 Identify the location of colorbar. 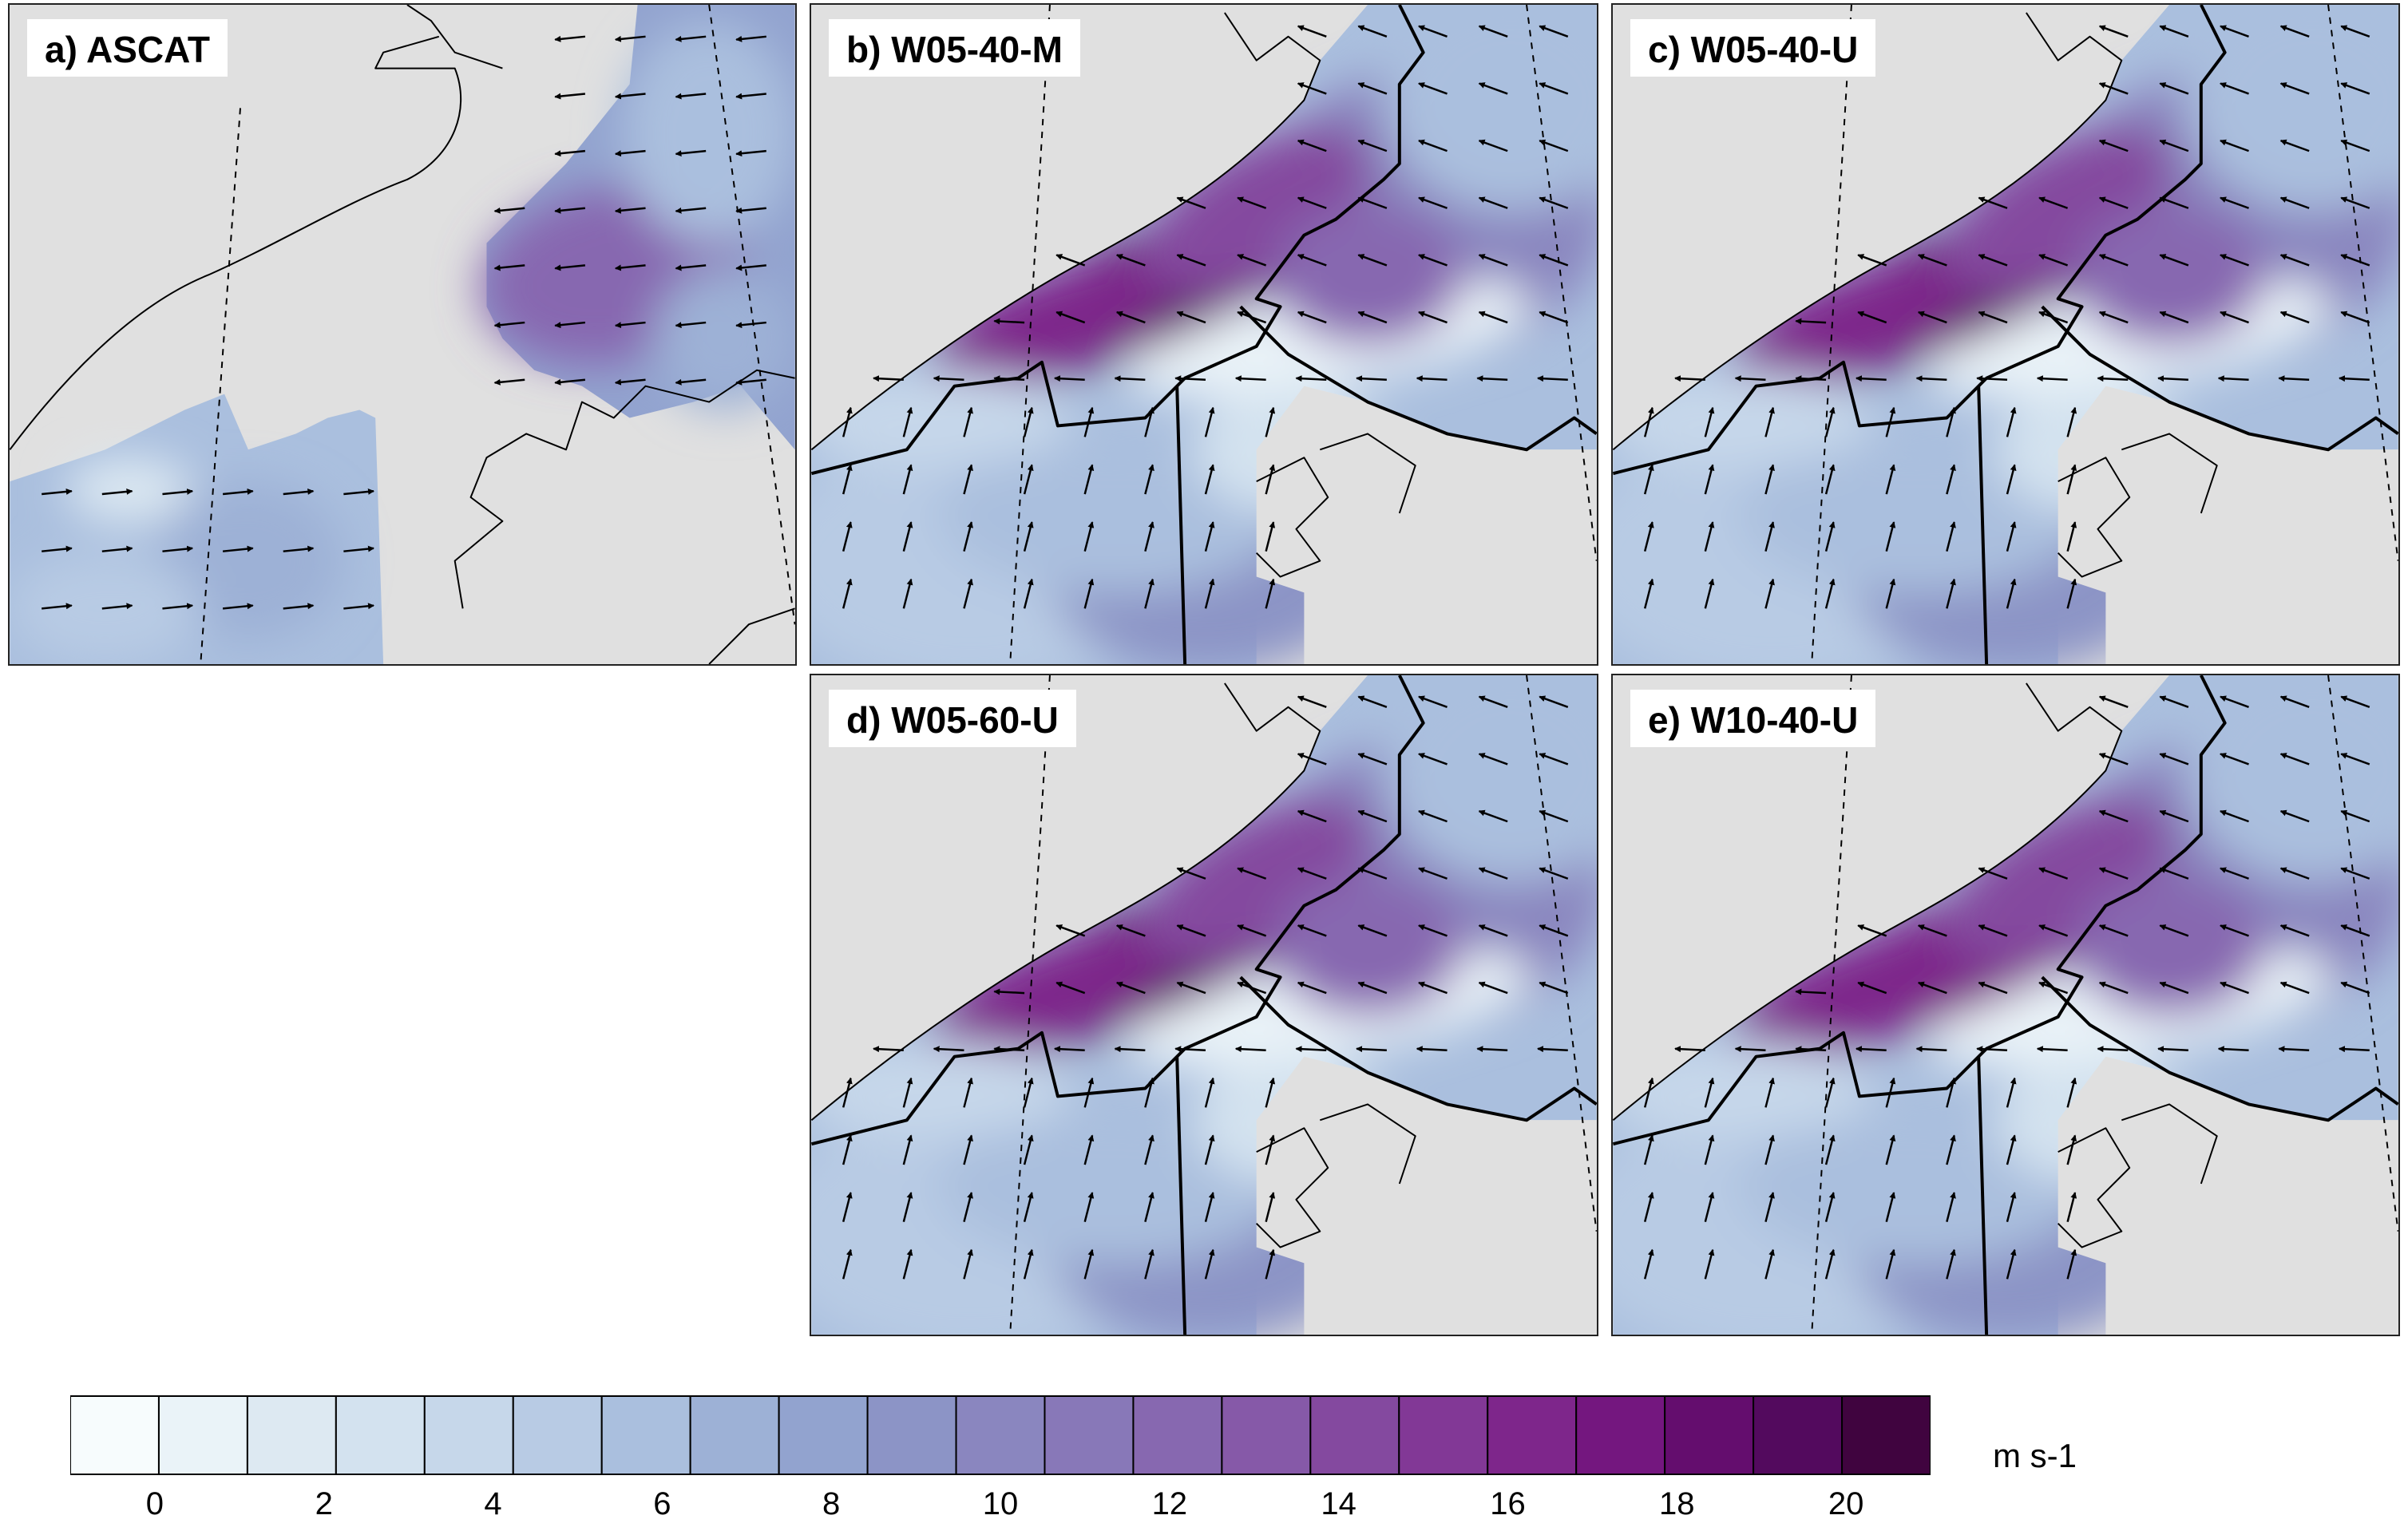
(1001, 1435).